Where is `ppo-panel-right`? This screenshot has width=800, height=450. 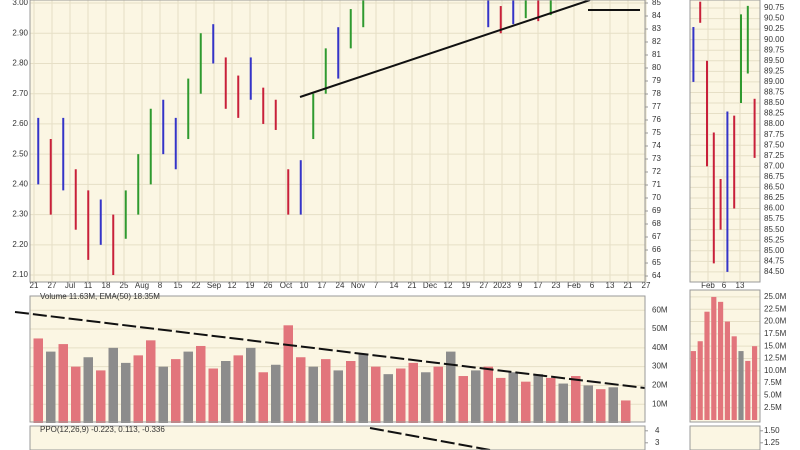
ppo-panel-right is located at coordinates (725, 438).